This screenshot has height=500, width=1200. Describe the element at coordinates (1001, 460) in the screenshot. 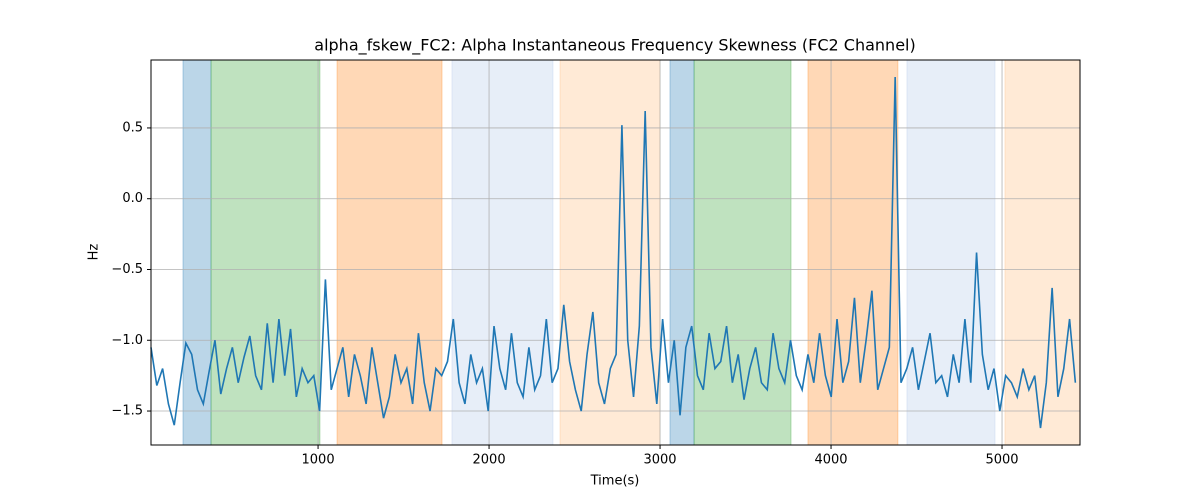

I see `x-tick-label: 5000` at that location.